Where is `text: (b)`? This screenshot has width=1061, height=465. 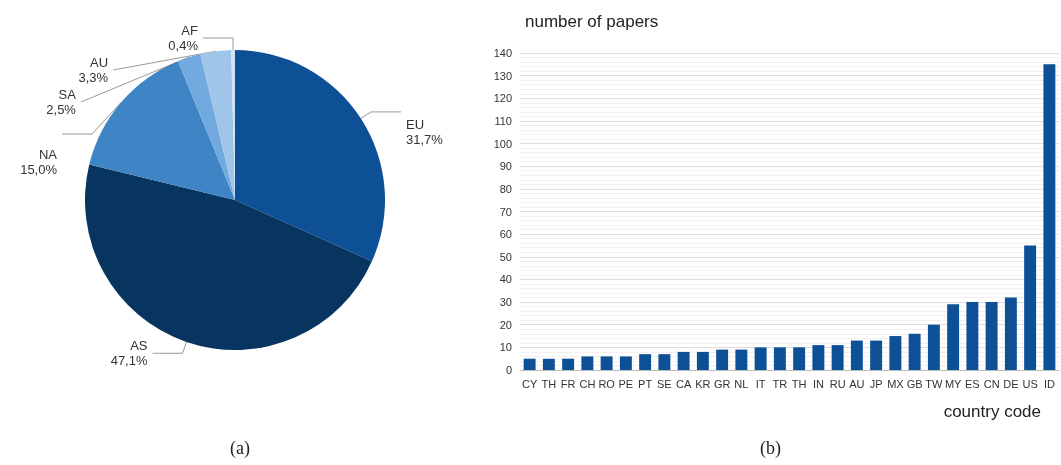 text: (b) is located at coordinates (771, 448).